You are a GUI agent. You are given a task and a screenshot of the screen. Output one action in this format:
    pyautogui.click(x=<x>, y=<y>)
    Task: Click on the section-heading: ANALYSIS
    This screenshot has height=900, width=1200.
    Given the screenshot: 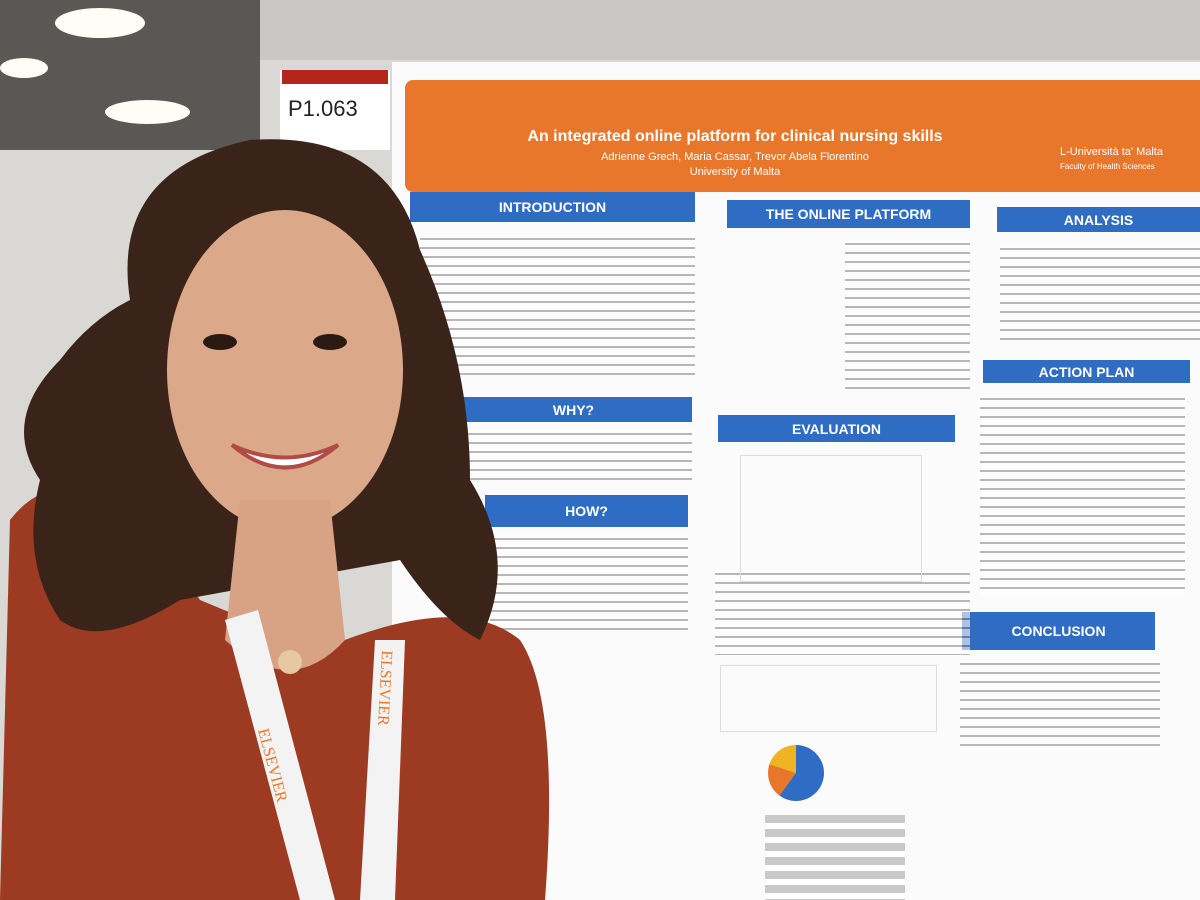 What is the action you would take?
    pyautogui.click(x=1098, y=219)
    